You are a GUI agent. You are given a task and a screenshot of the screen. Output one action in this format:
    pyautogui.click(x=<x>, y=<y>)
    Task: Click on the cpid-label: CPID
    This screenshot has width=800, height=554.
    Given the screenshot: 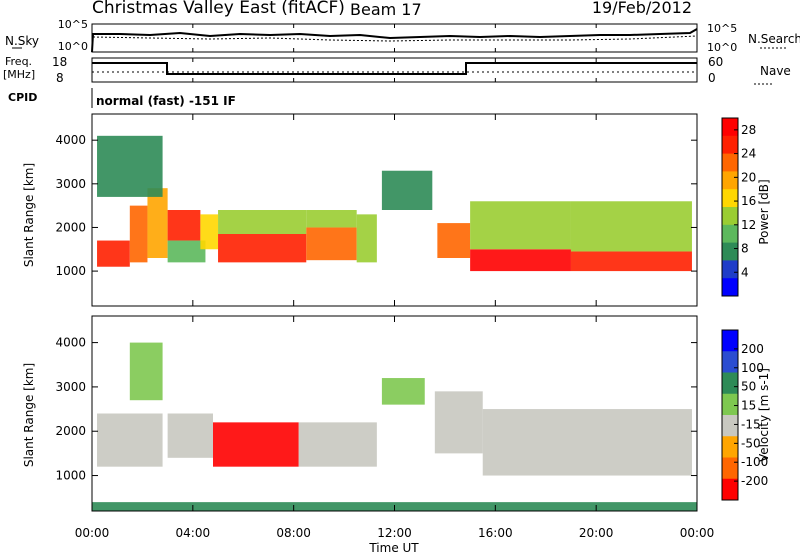 What is the action you would take?
    pyautogui.click(x=22, y=97)
    